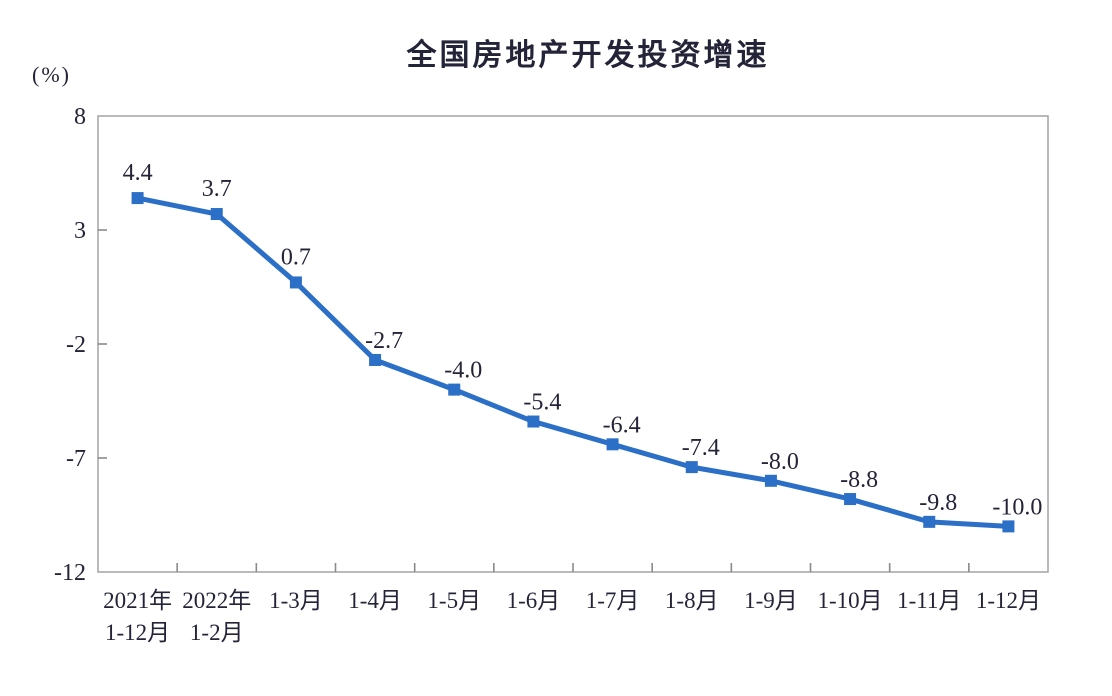  What do you see at coordinates (70, 573) in the screenshot?
I see `y-axis-tick-label: -12` at bounding box center [70, 573].